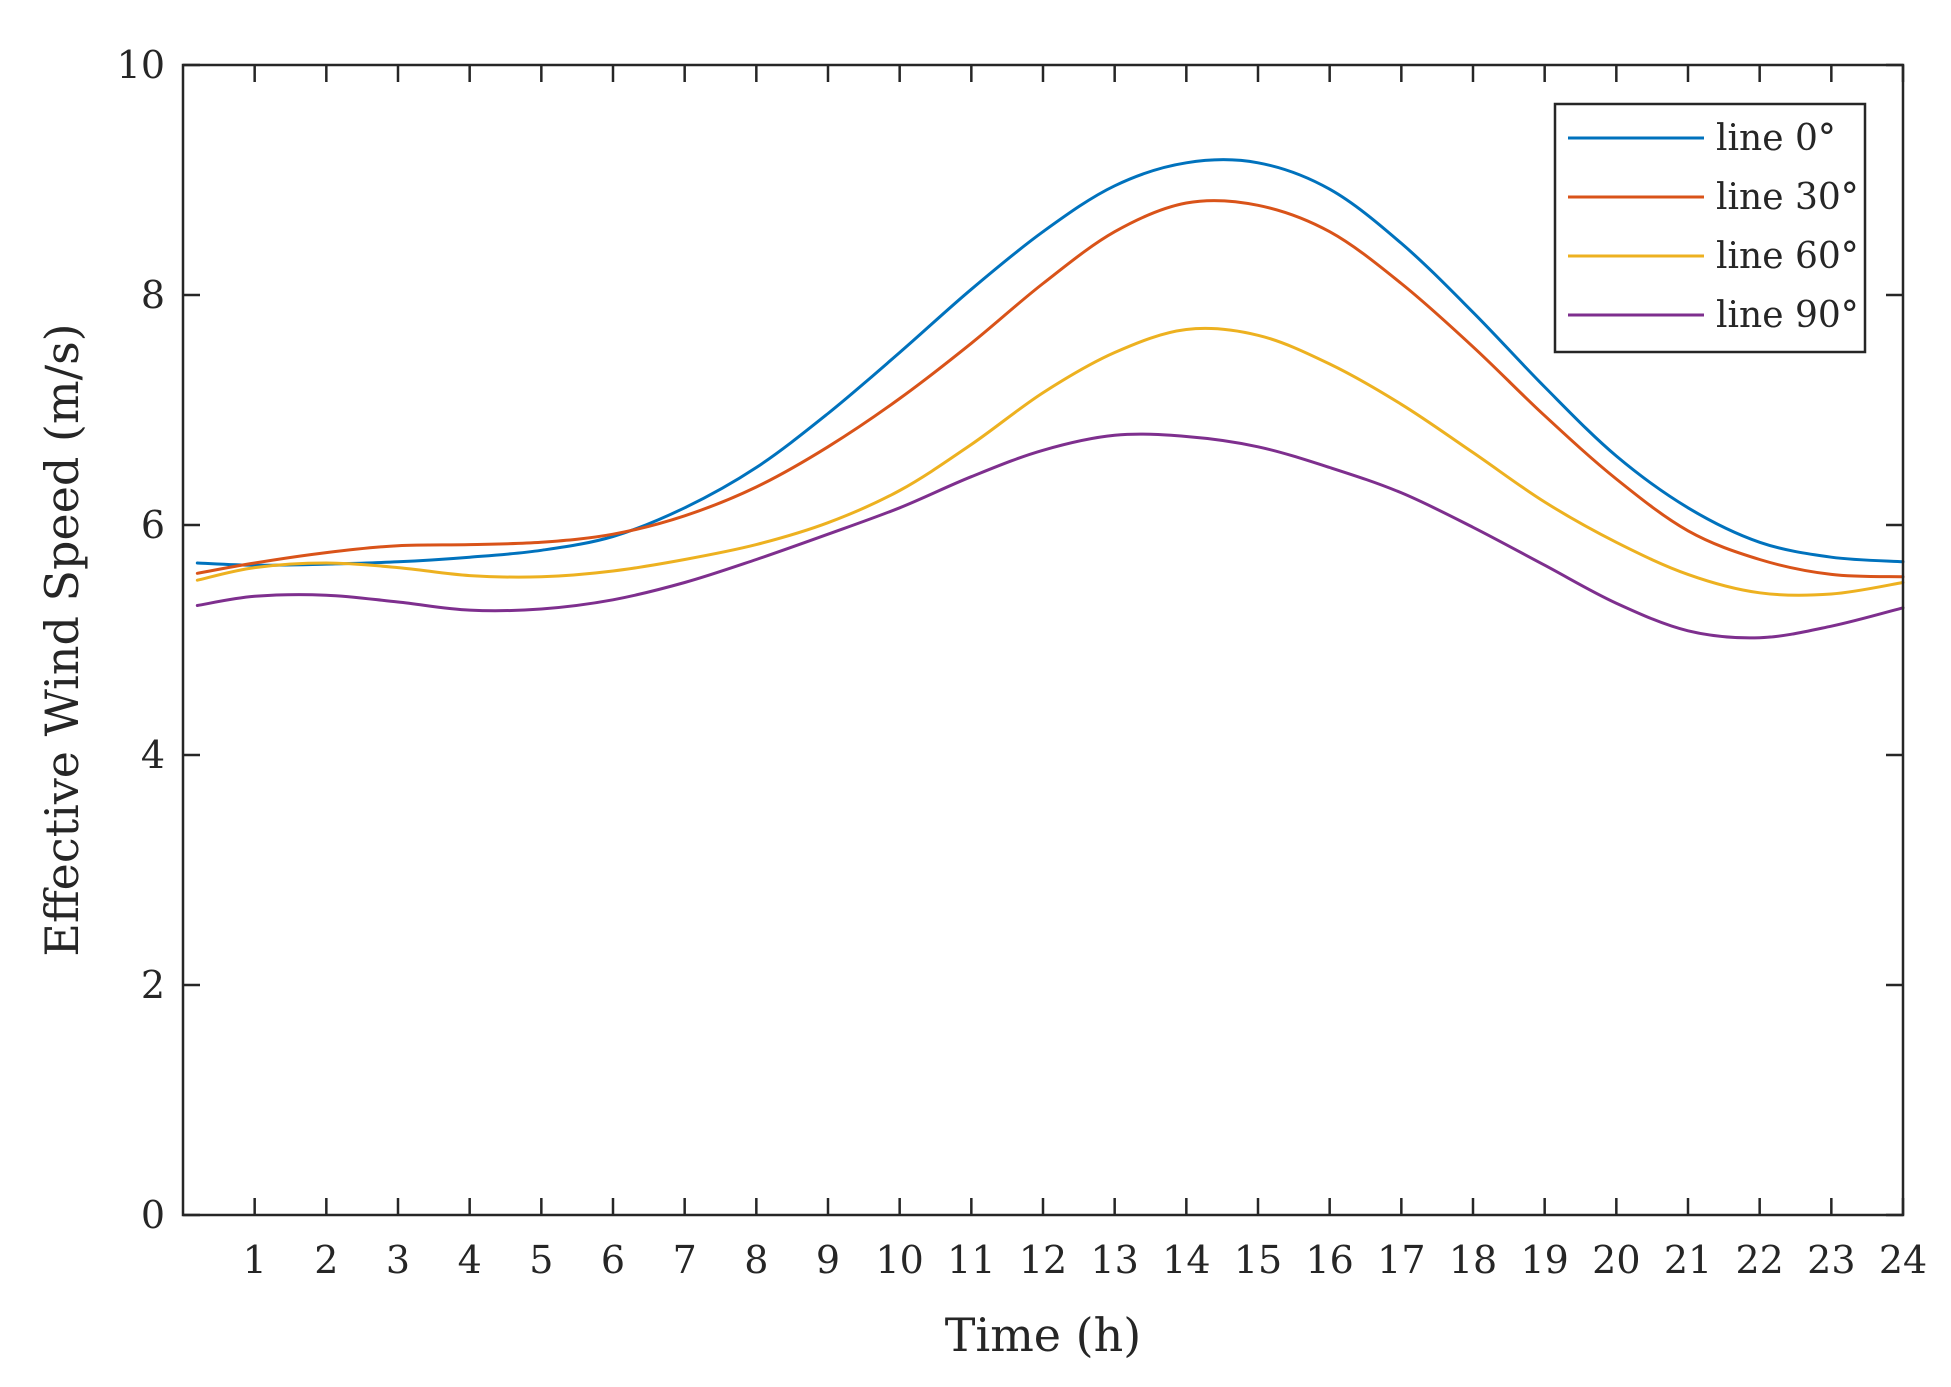  What do you see at coordinates (685, 1260) in the screenshot?
I see `x-tick-label: 7` at bounding box center [685, 1260].